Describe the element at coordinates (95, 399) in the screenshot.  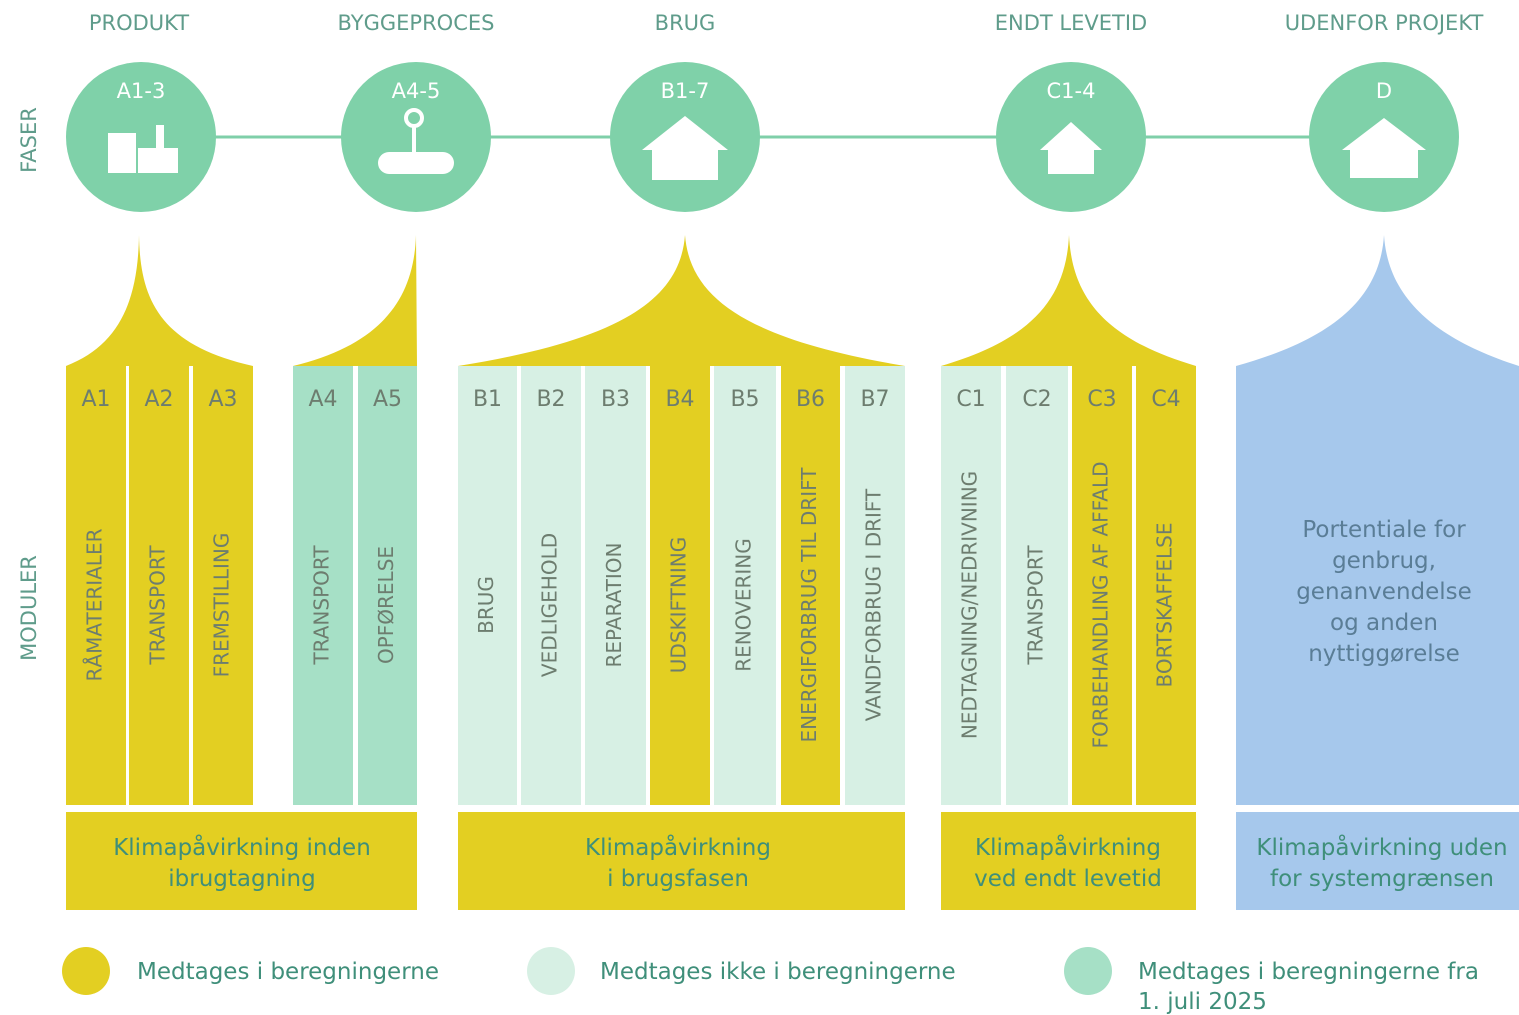
I see `module-code: A1` at that location.